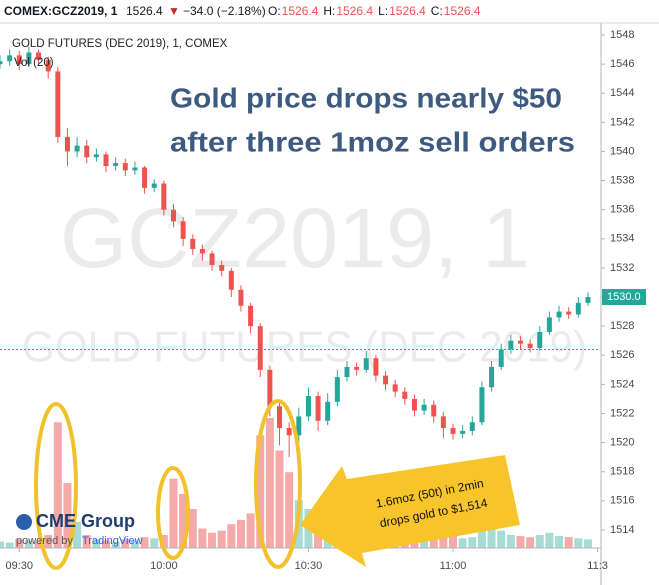 This screenshot has width=659, height=585. Describe the element at coordinates (622, 413) in the screenshot. I see `y-tick-label: 1522` at that location.